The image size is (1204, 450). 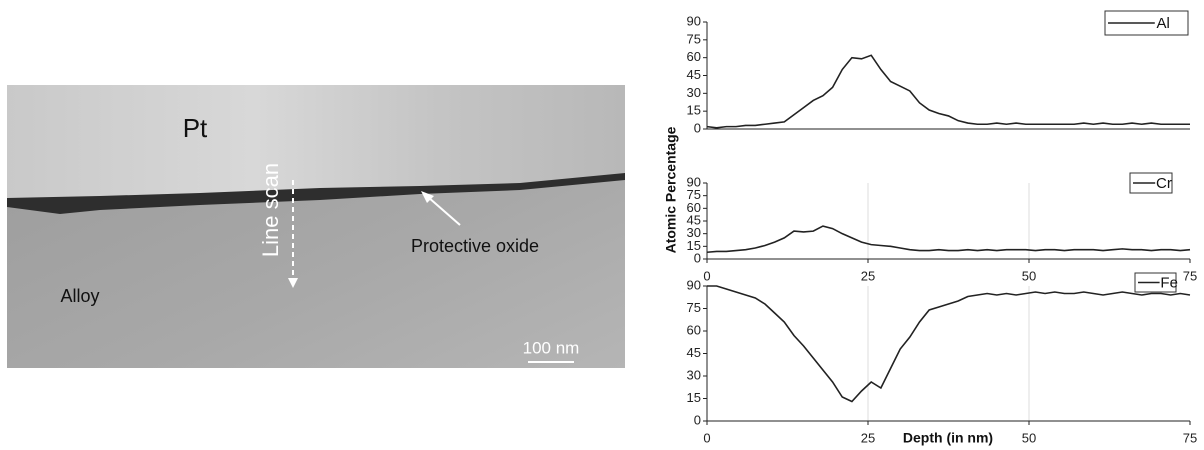 What do you see at coordinates (1169, 282) in the screenshot?
I see `legend-label: Fe` at bounding box center [1169, 282].